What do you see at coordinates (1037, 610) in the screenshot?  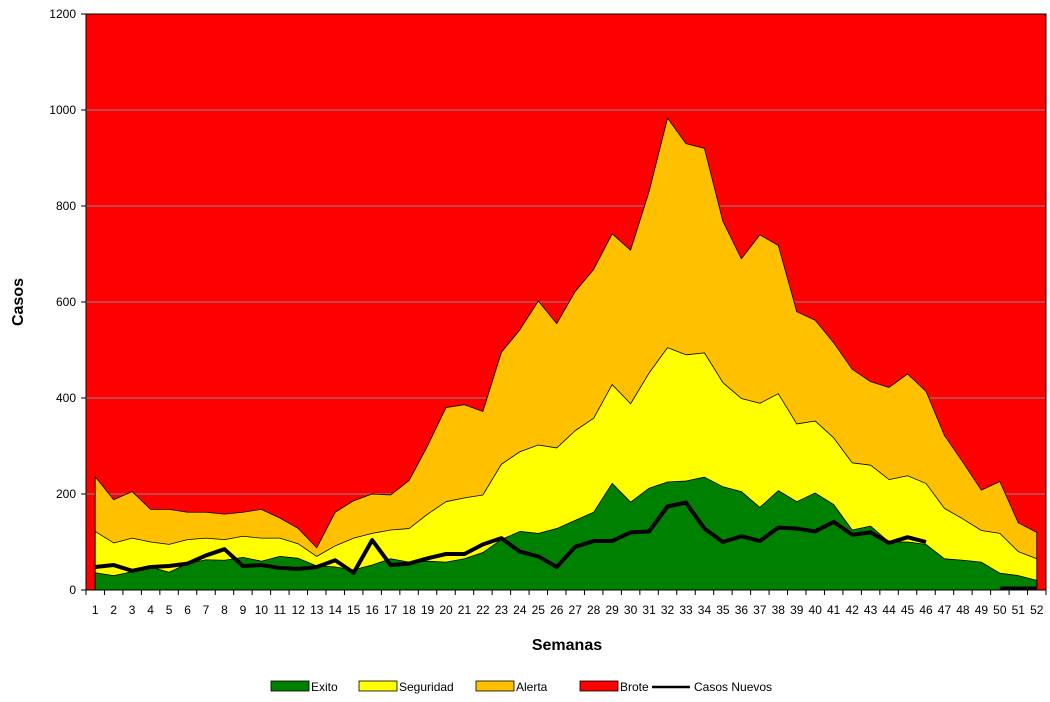 I see `x-tick-label: 52` at bounding box center [1037, 610].